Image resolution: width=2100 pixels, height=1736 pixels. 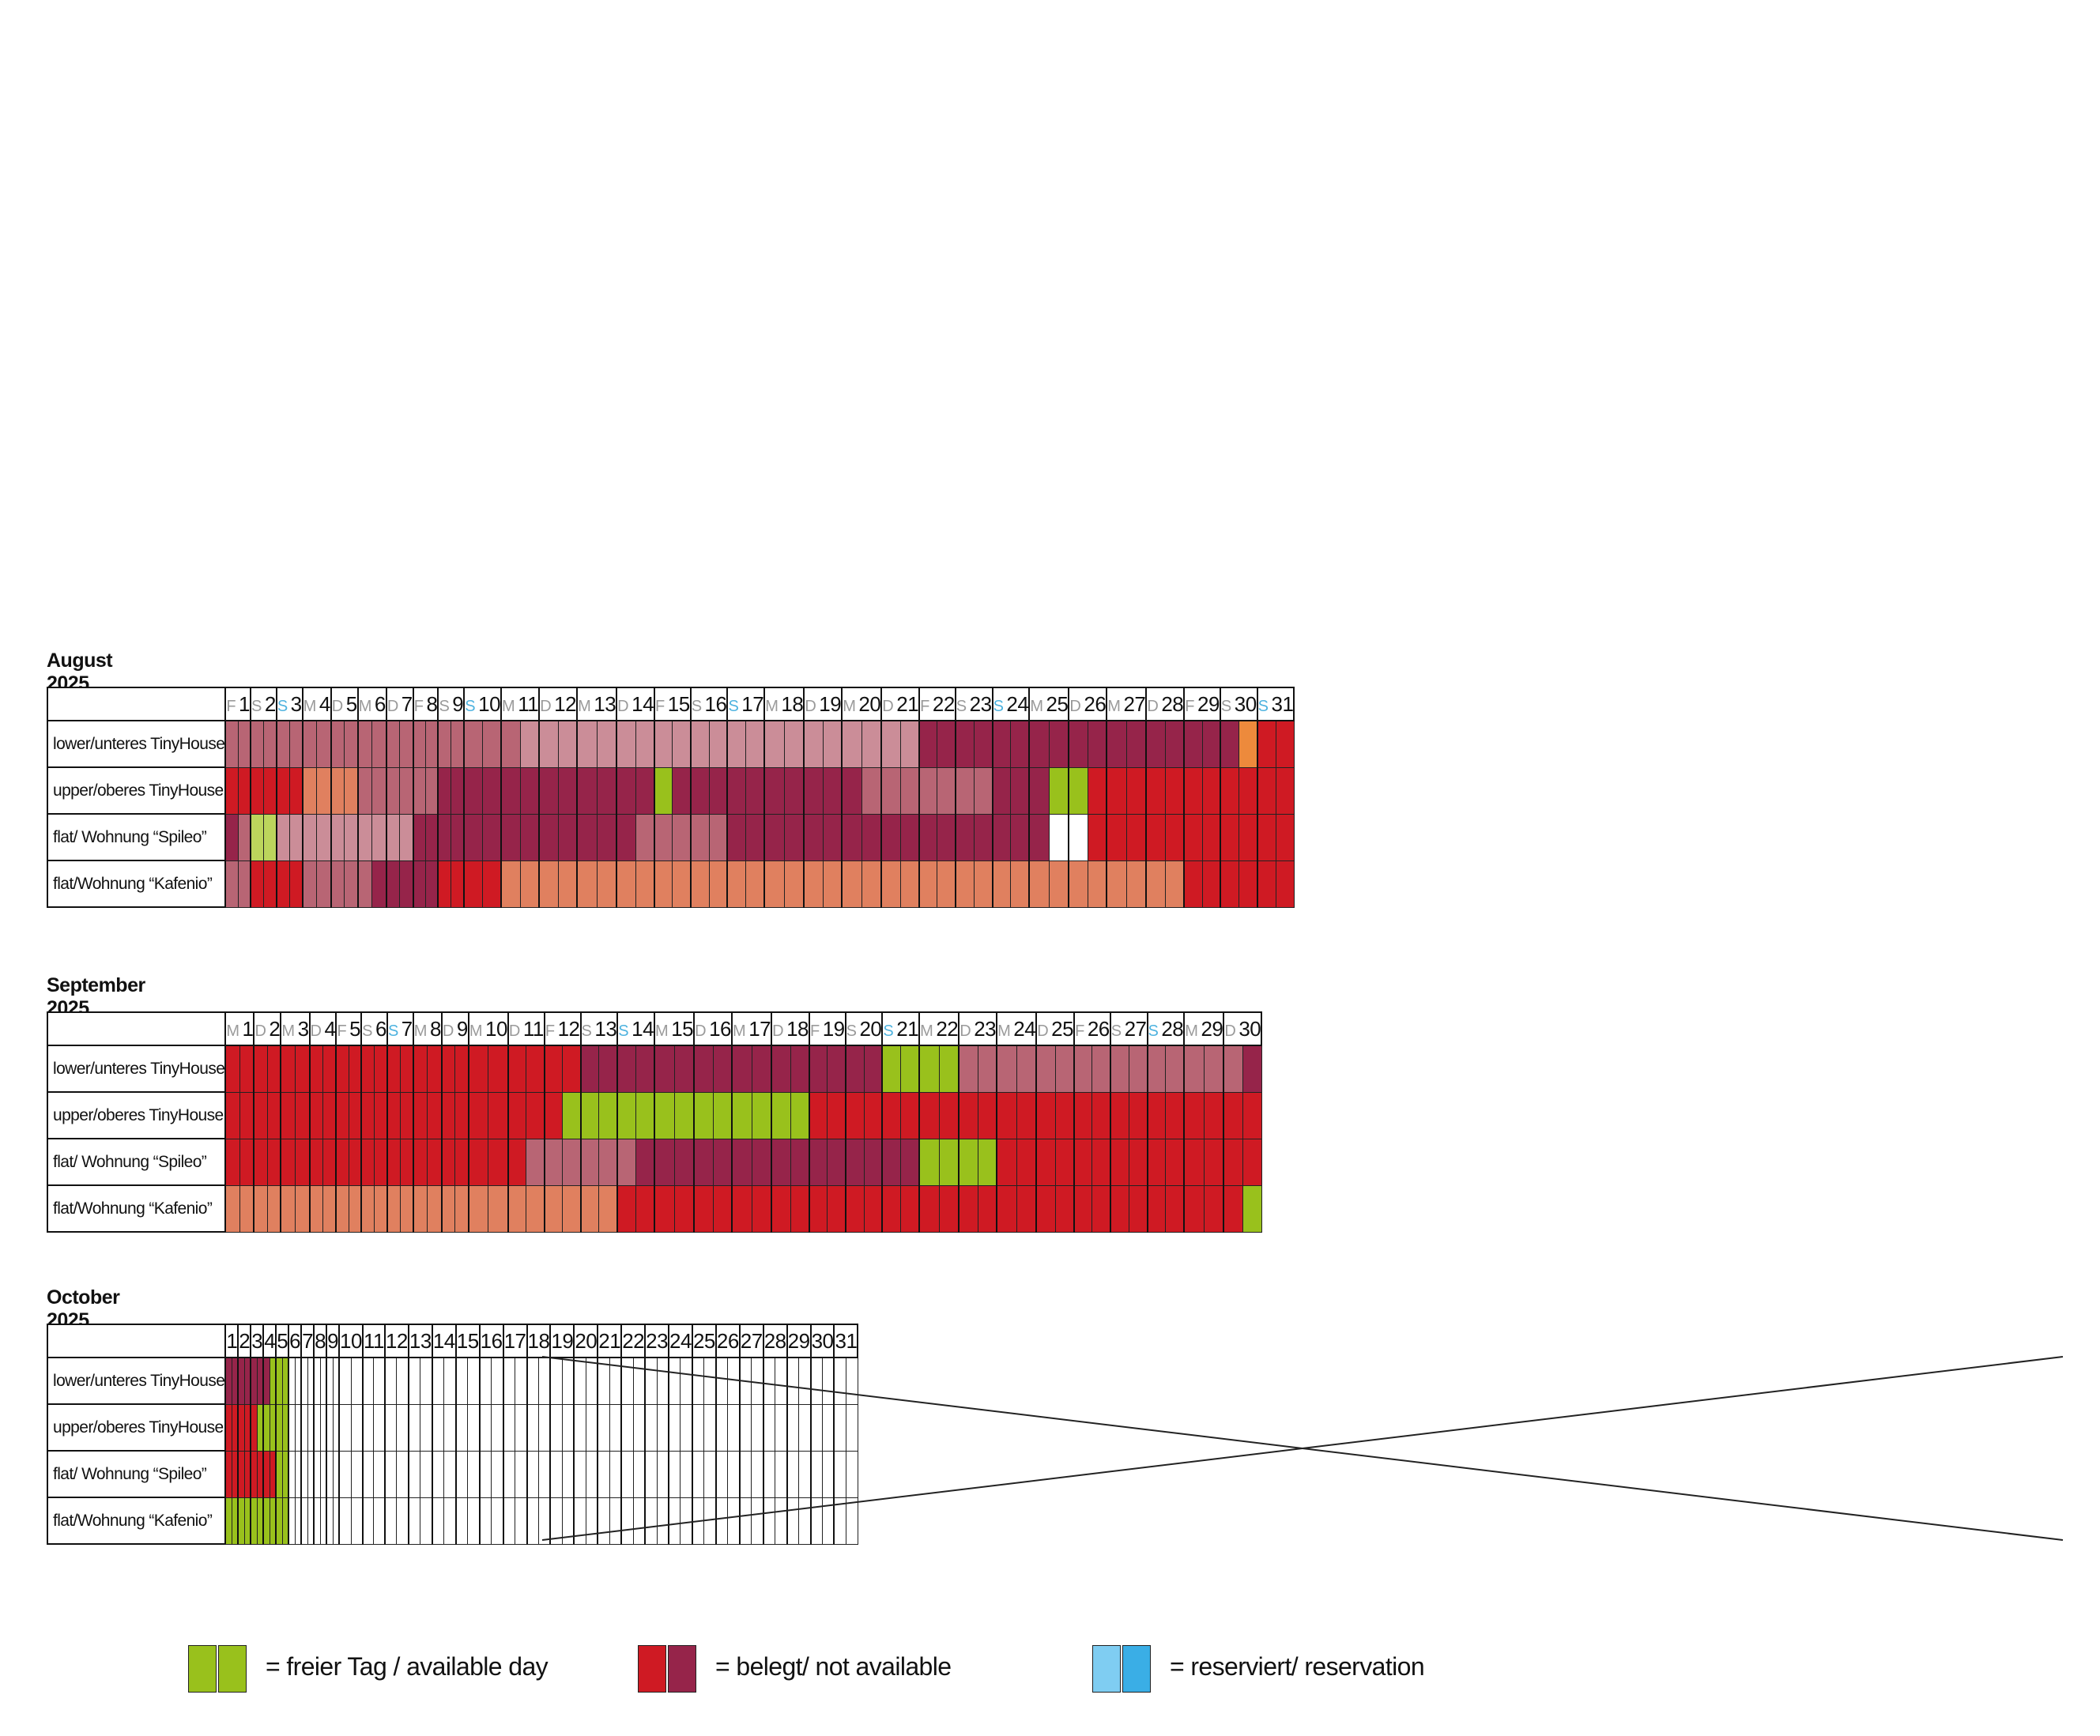 I want to click on day-header: 7, so click(x=308, y=1341).